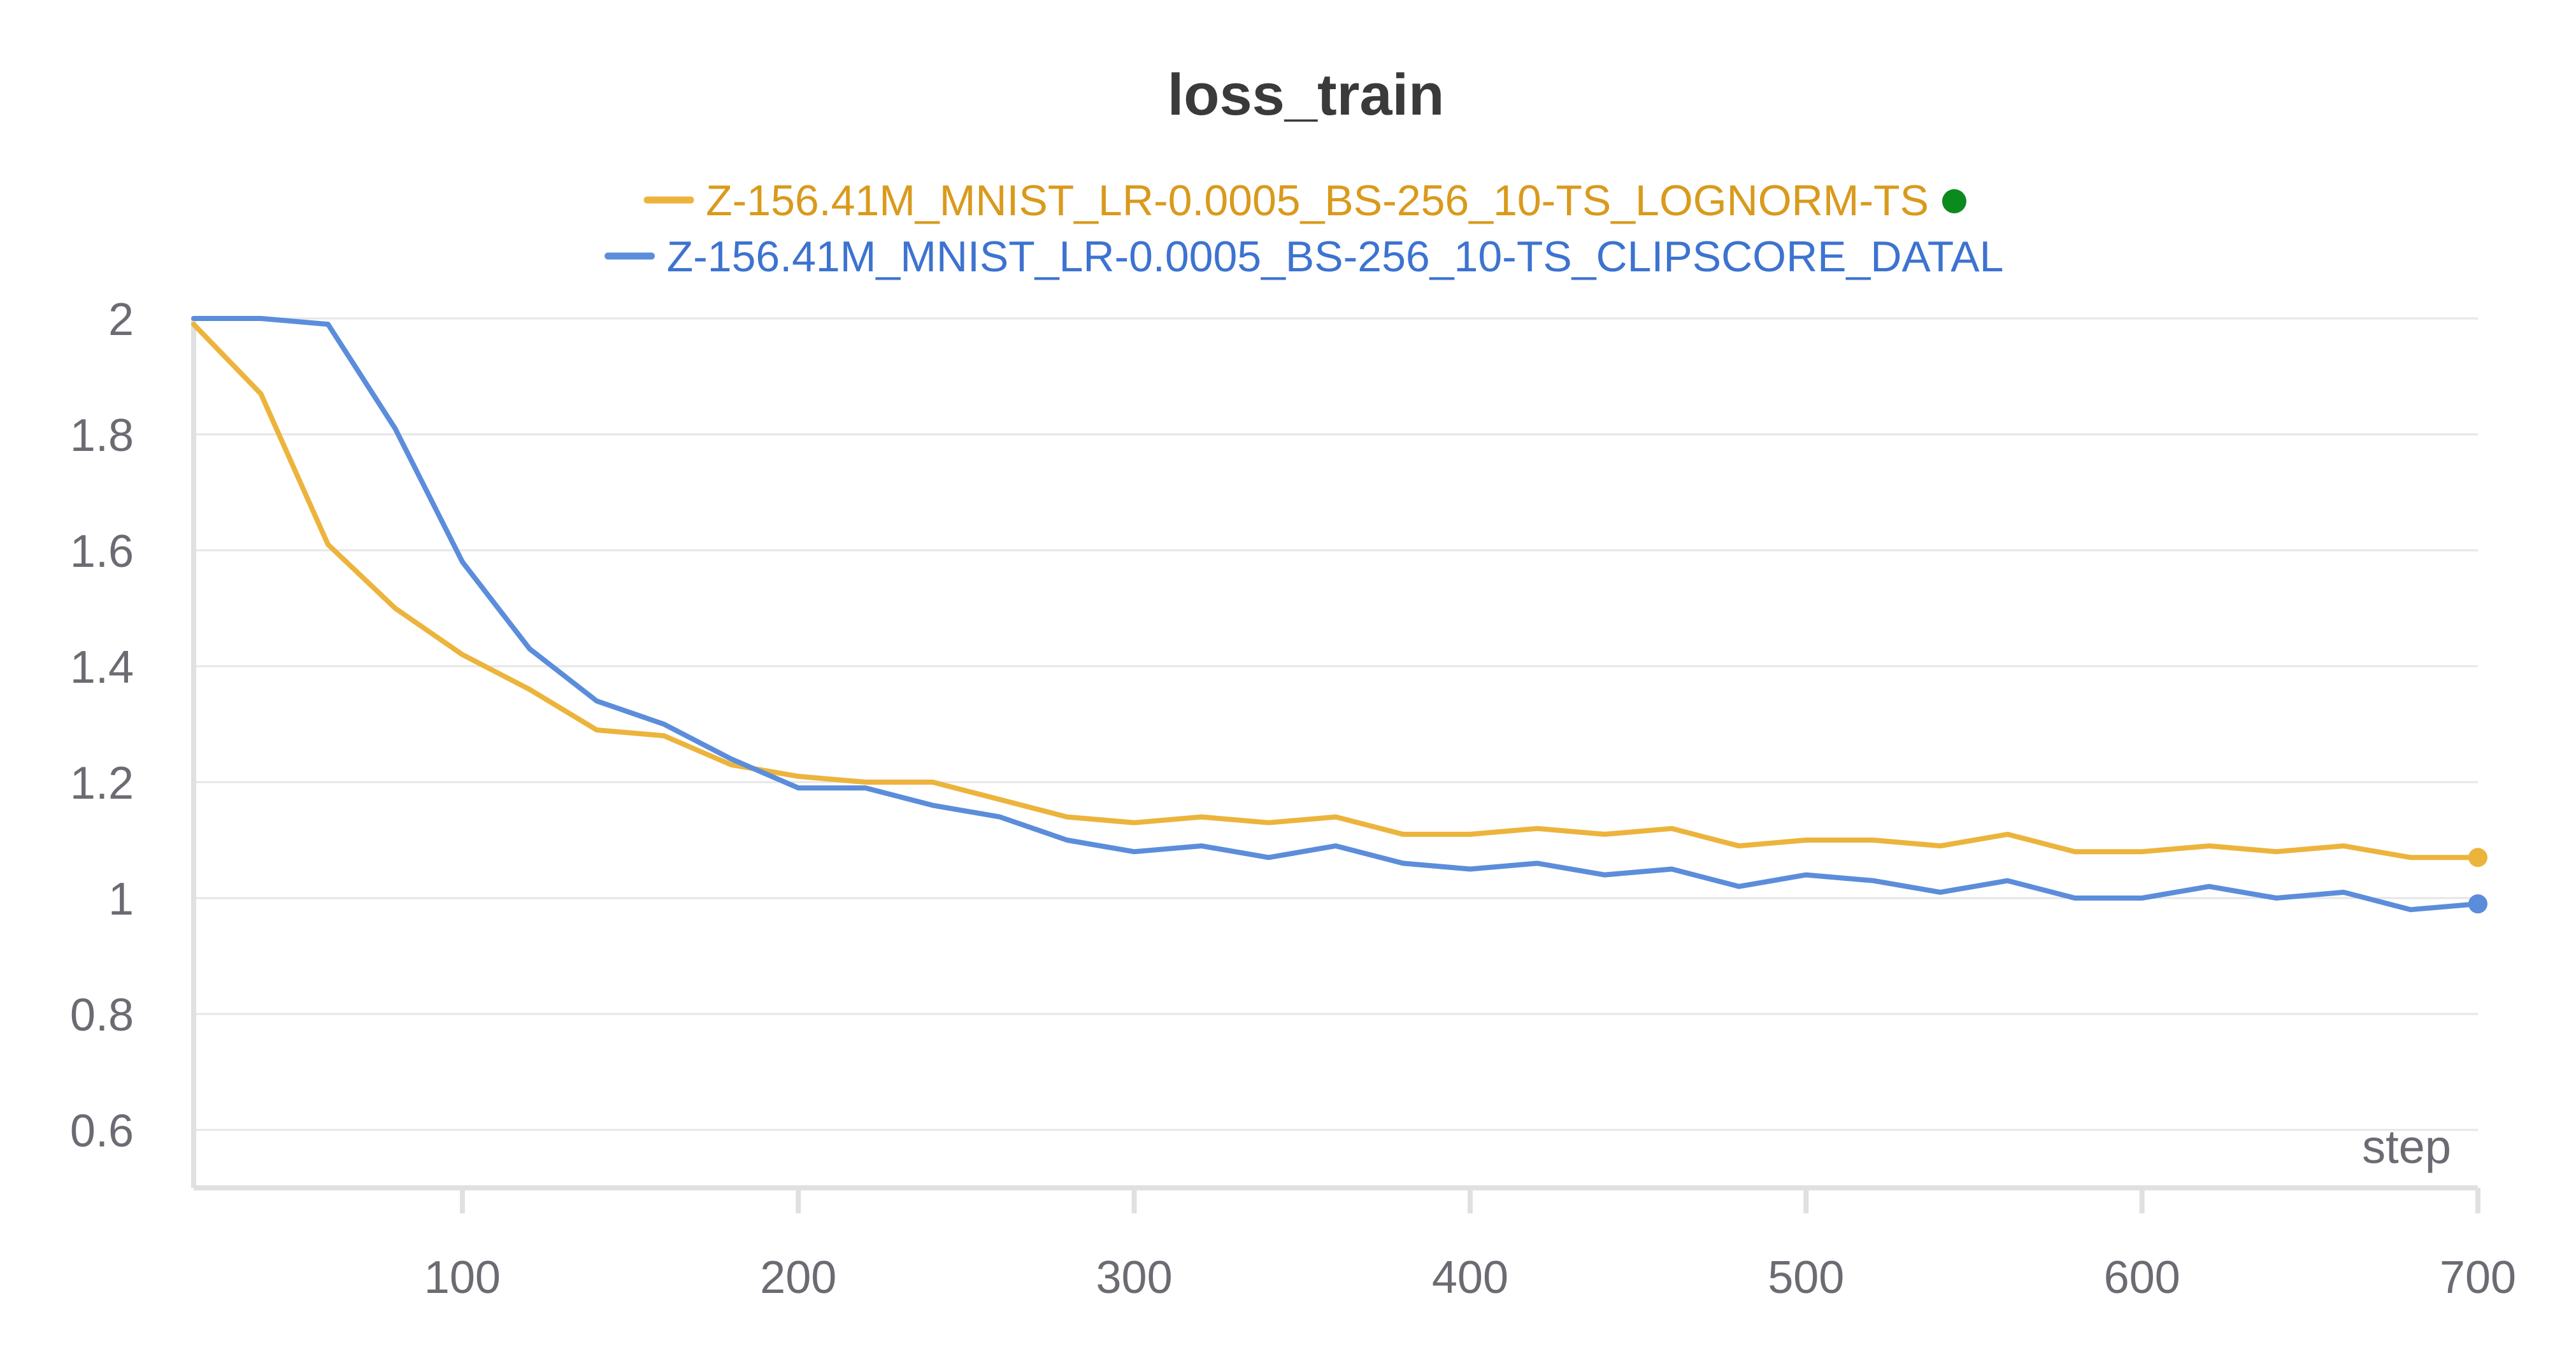 The width and height of the screenshot is (2576, 1356). I want to click on y-tick-label: 1, so click(121, 899).